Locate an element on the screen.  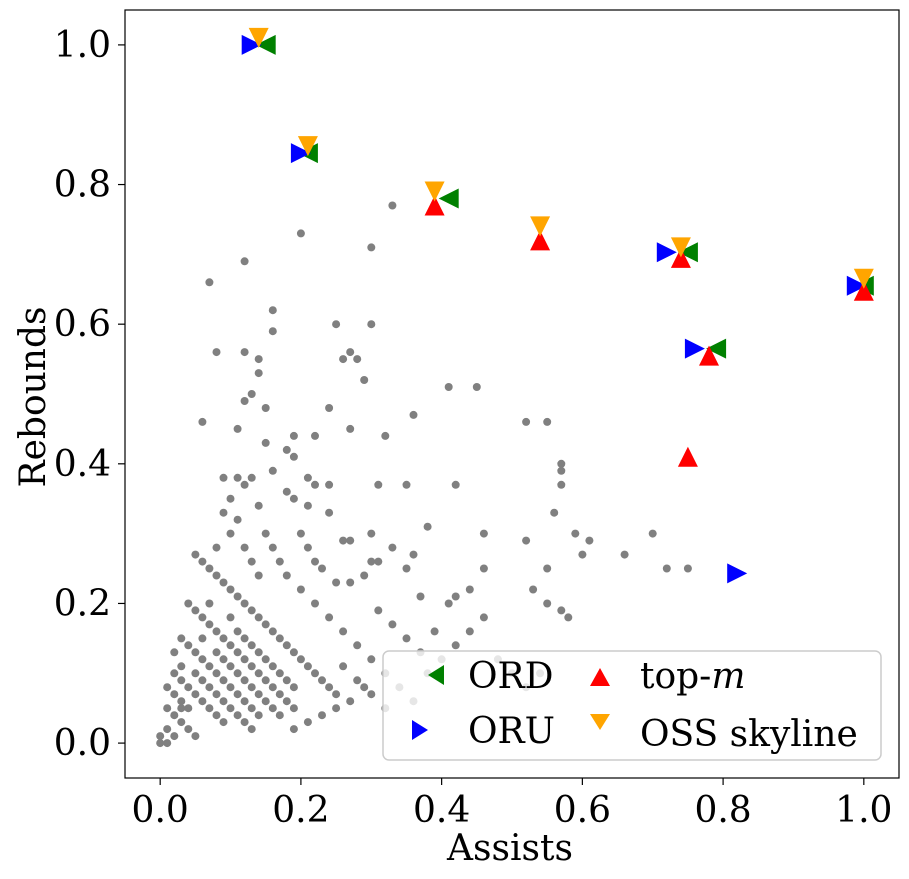
y-axis-title: Rebounds is located at coordinates (33, 396).